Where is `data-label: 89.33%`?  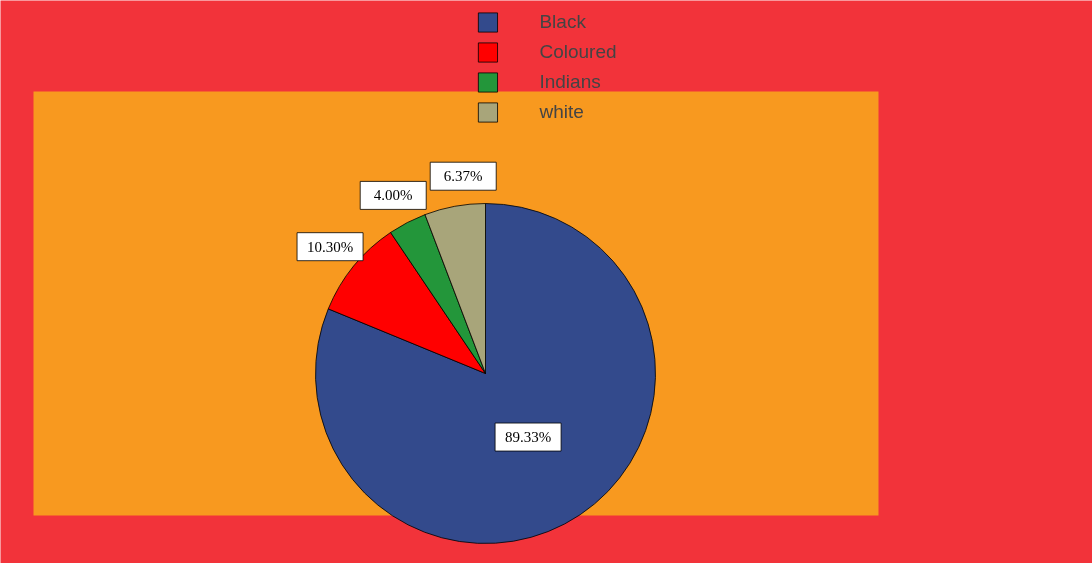 data-label: 89.33% is located at coordinates (528, 437).